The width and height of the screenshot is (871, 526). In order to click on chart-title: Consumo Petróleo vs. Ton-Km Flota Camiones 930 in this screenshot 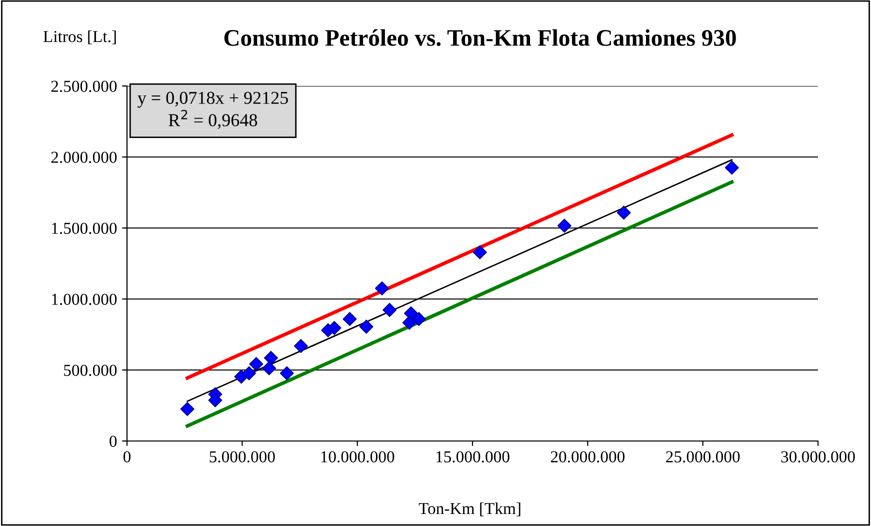, I will do `click(480, 37)`.